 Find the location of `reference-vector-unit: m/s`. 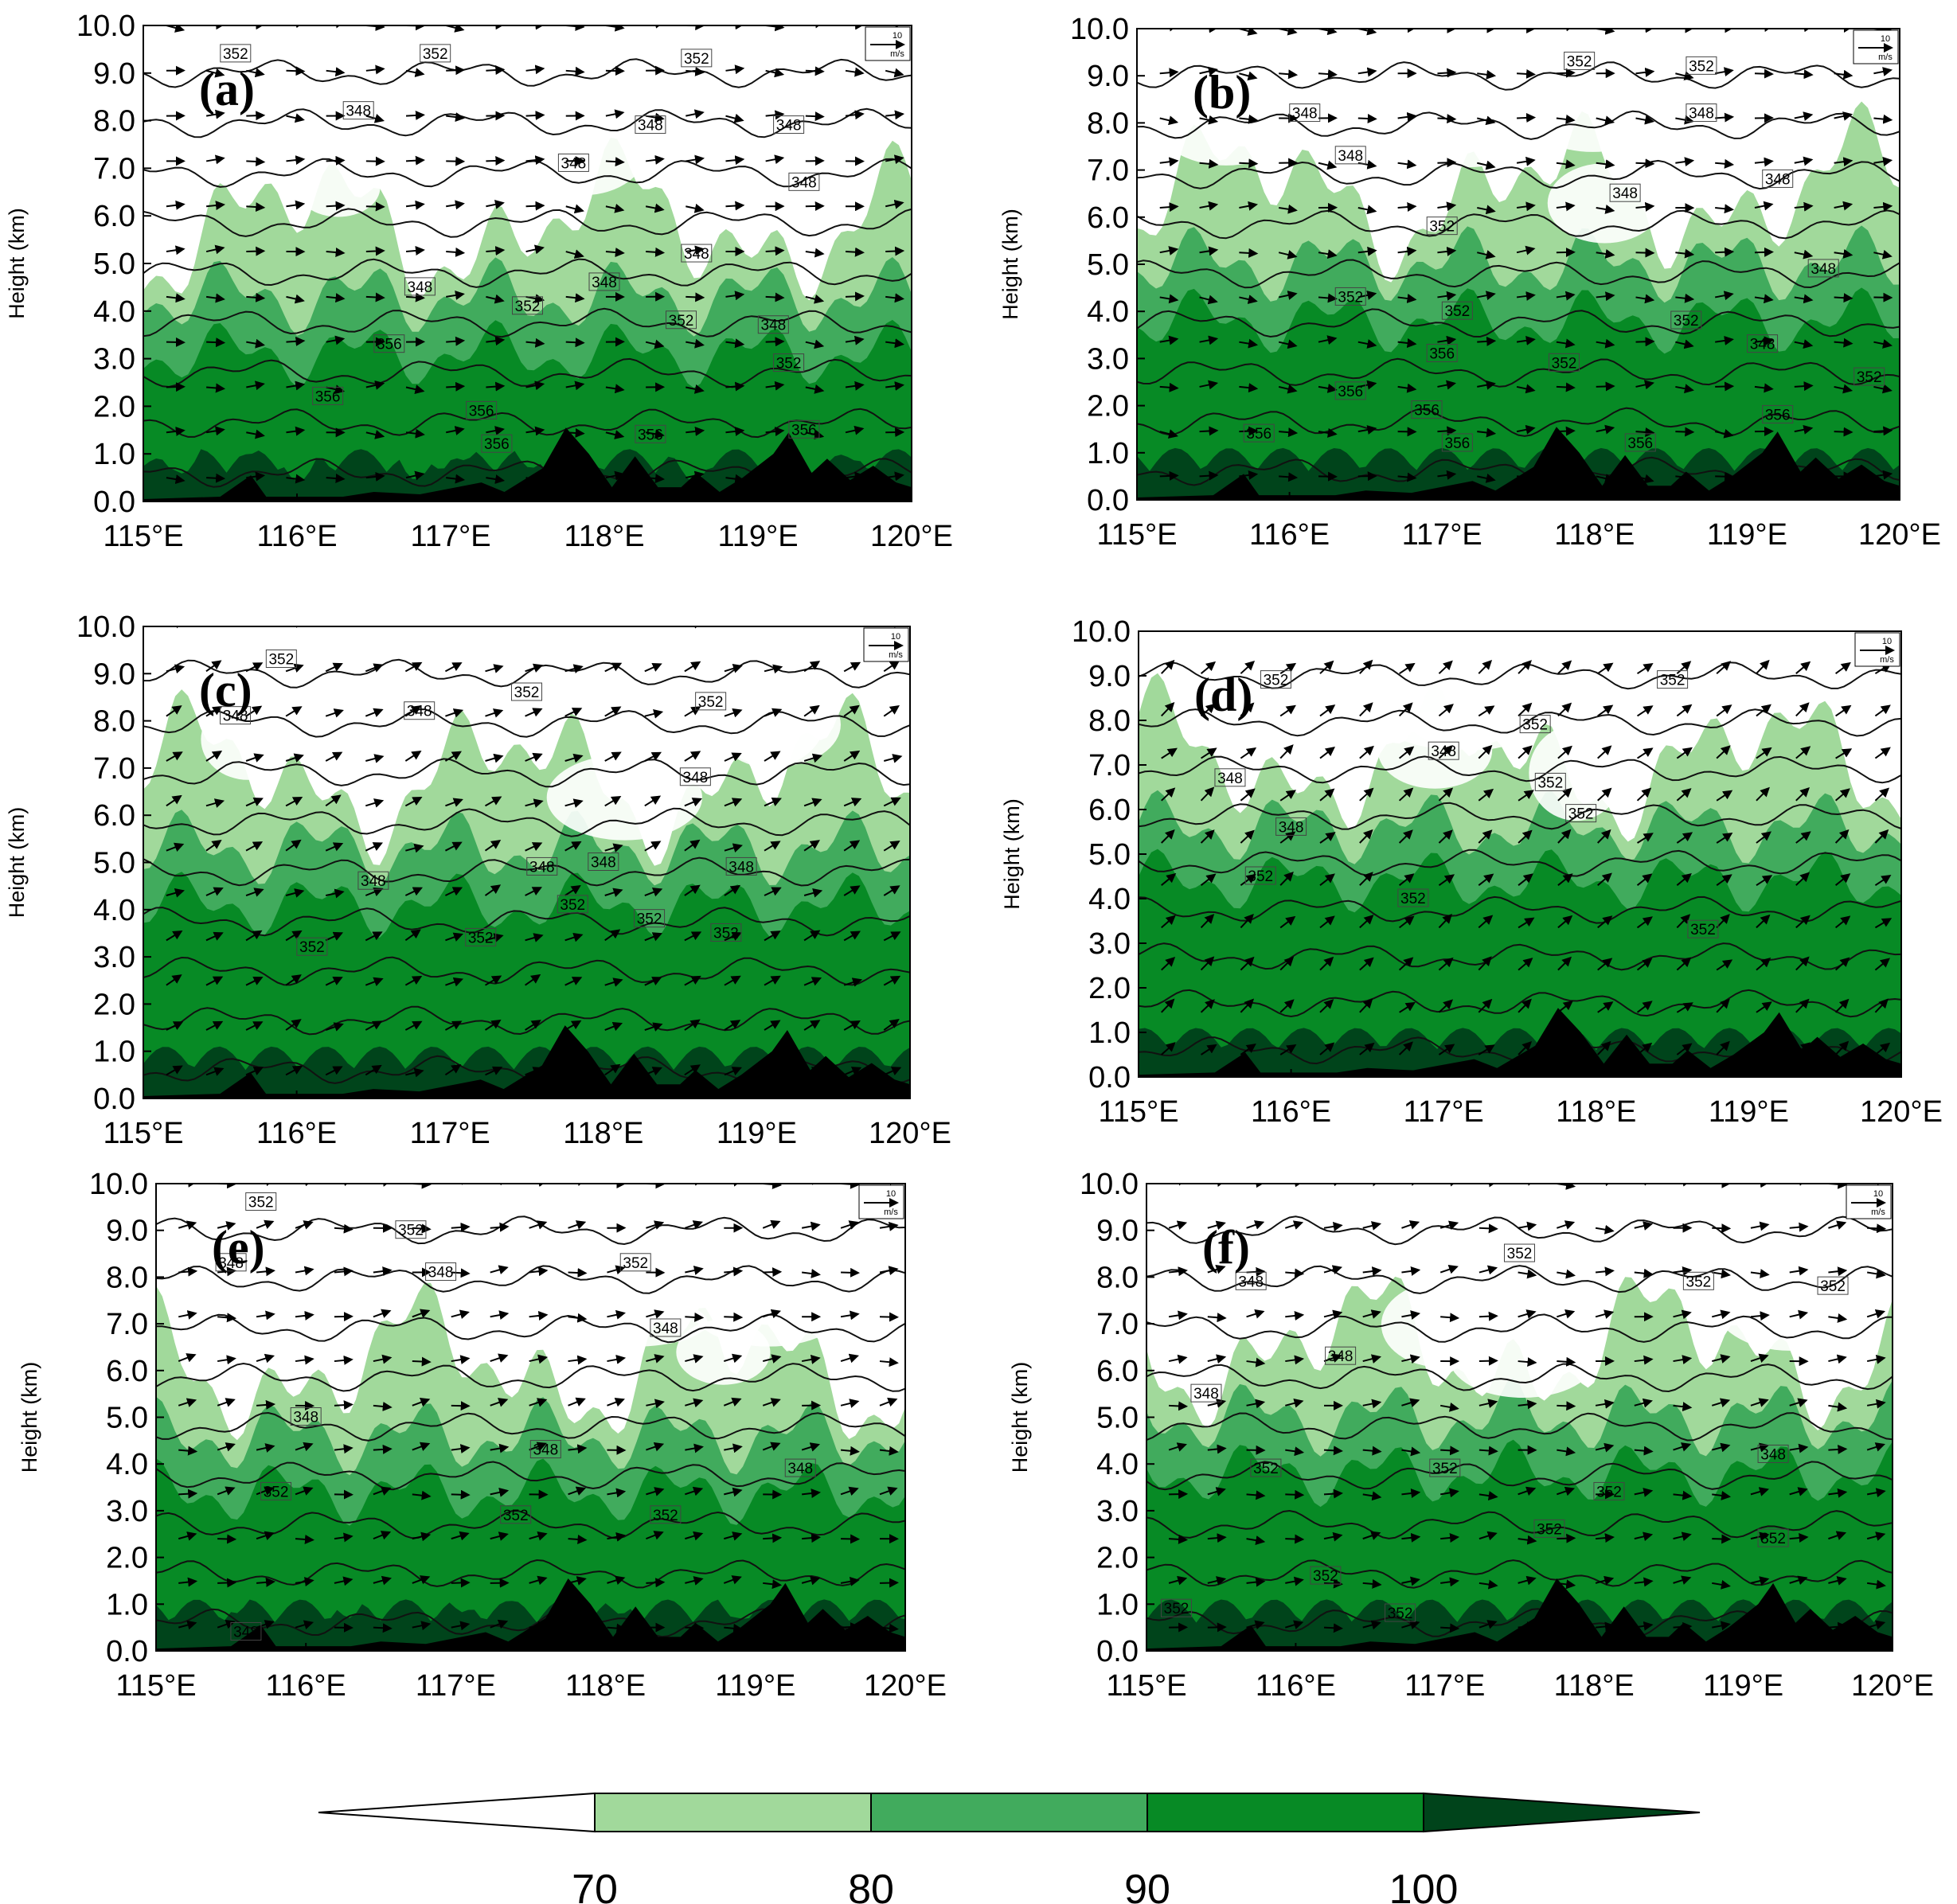

reference-vector-unit: m/s is located at coordinates (1886, 58).